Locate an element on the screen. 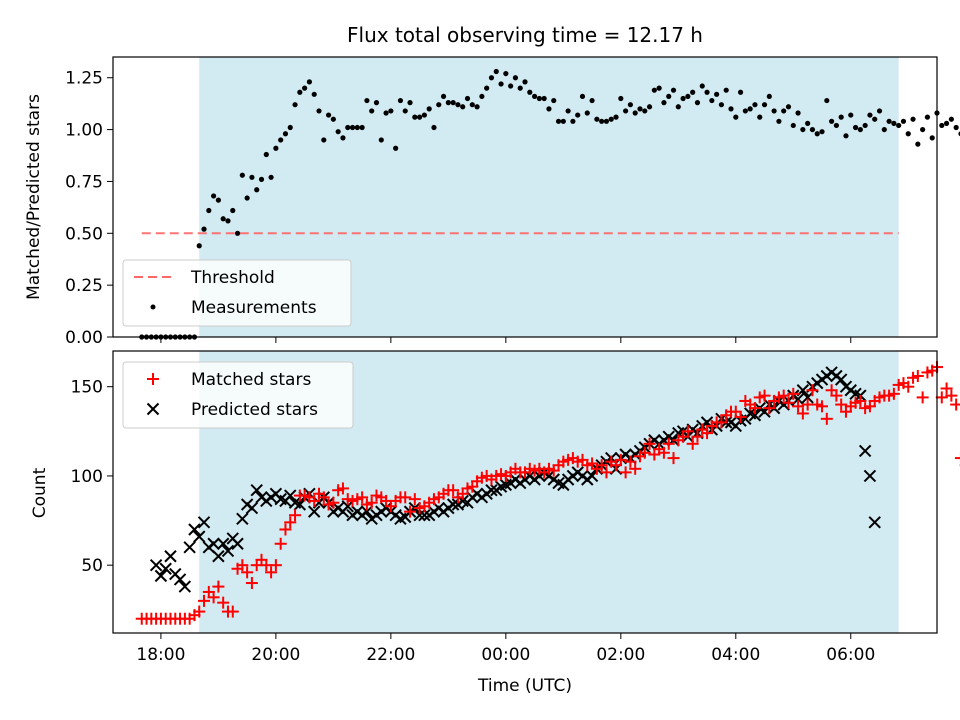 Image resolution: width=960 pixels, height=720 pixels. legend-predicted-swatch is located at coordinates (153, 409).